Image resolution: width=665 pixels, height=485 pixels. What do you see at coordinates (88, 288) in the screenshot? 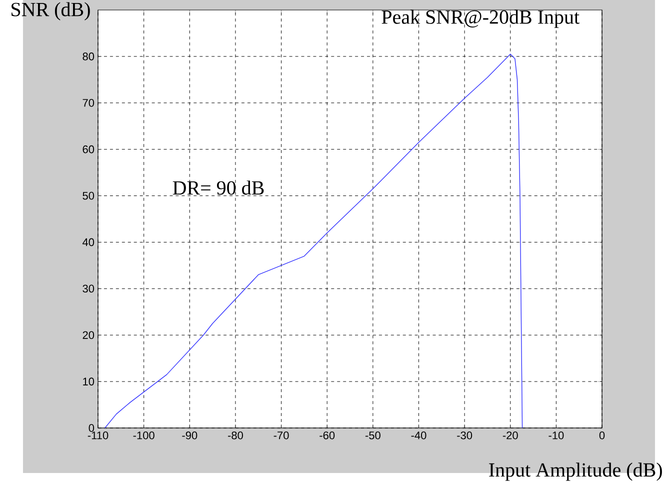
I see `y-tick-label: 30` at bounding box center [88, 288].